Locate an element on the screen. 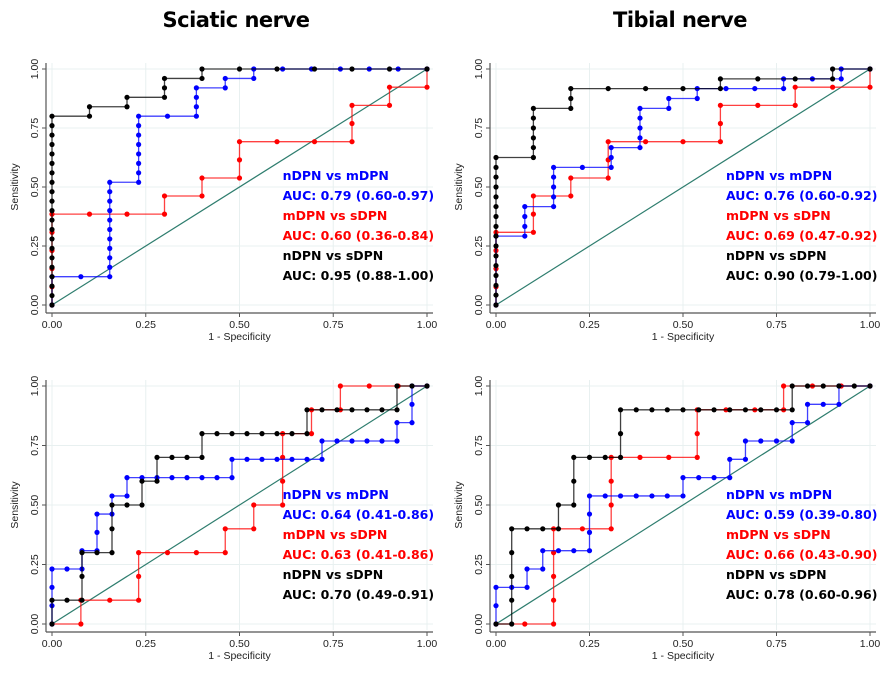 This screenshot has width=890, height=687. legend-label: mDPN vs sDPN is located at coordinates (778, 215).